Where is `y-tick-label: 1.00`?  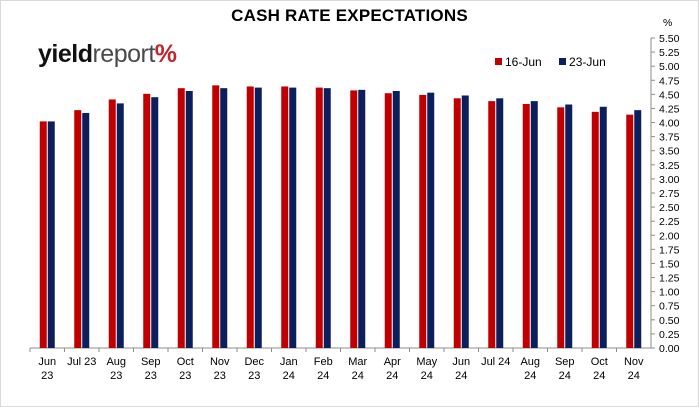
y-tick-label: 1.00 is located at coordinates (669, 293).